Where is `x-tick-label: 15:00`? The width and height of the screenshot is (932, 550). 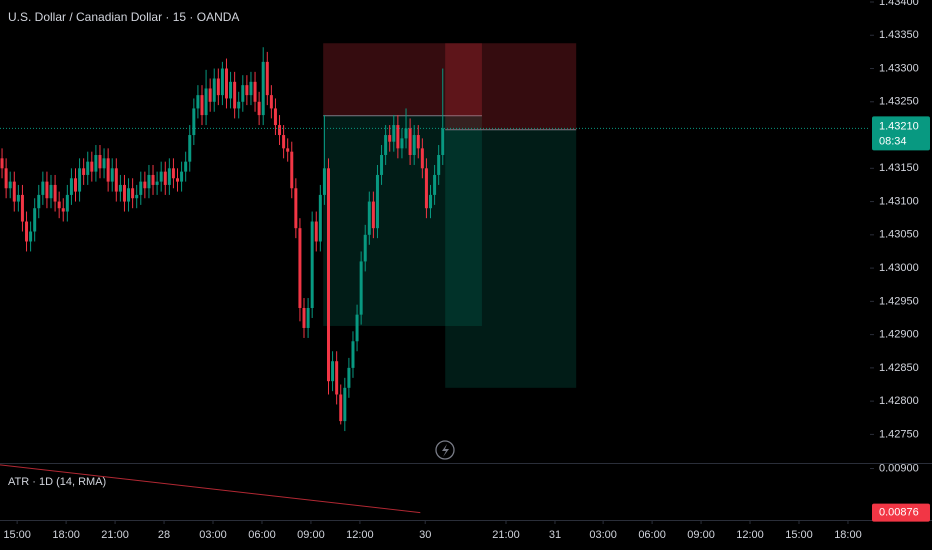 x-tick-label: 15:00 is located at coordinates (17, 535).